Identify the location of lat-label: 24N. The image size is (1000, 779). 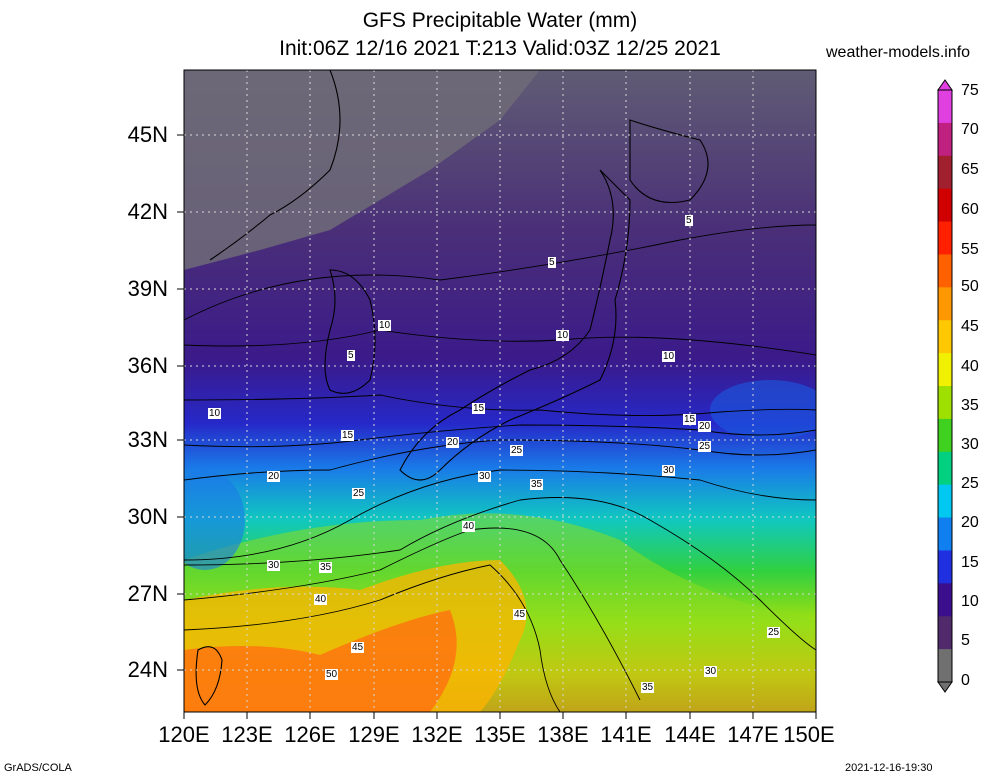
(147, 669).